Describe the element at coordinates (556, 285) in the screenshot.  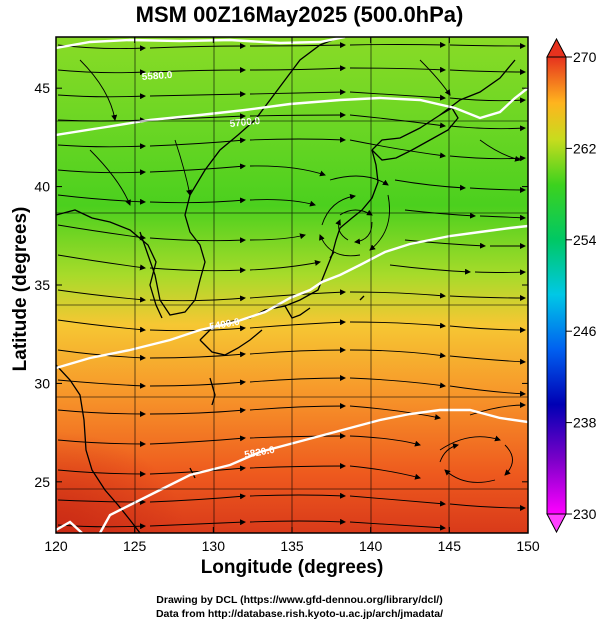
I see `colorbar-body` at that location.